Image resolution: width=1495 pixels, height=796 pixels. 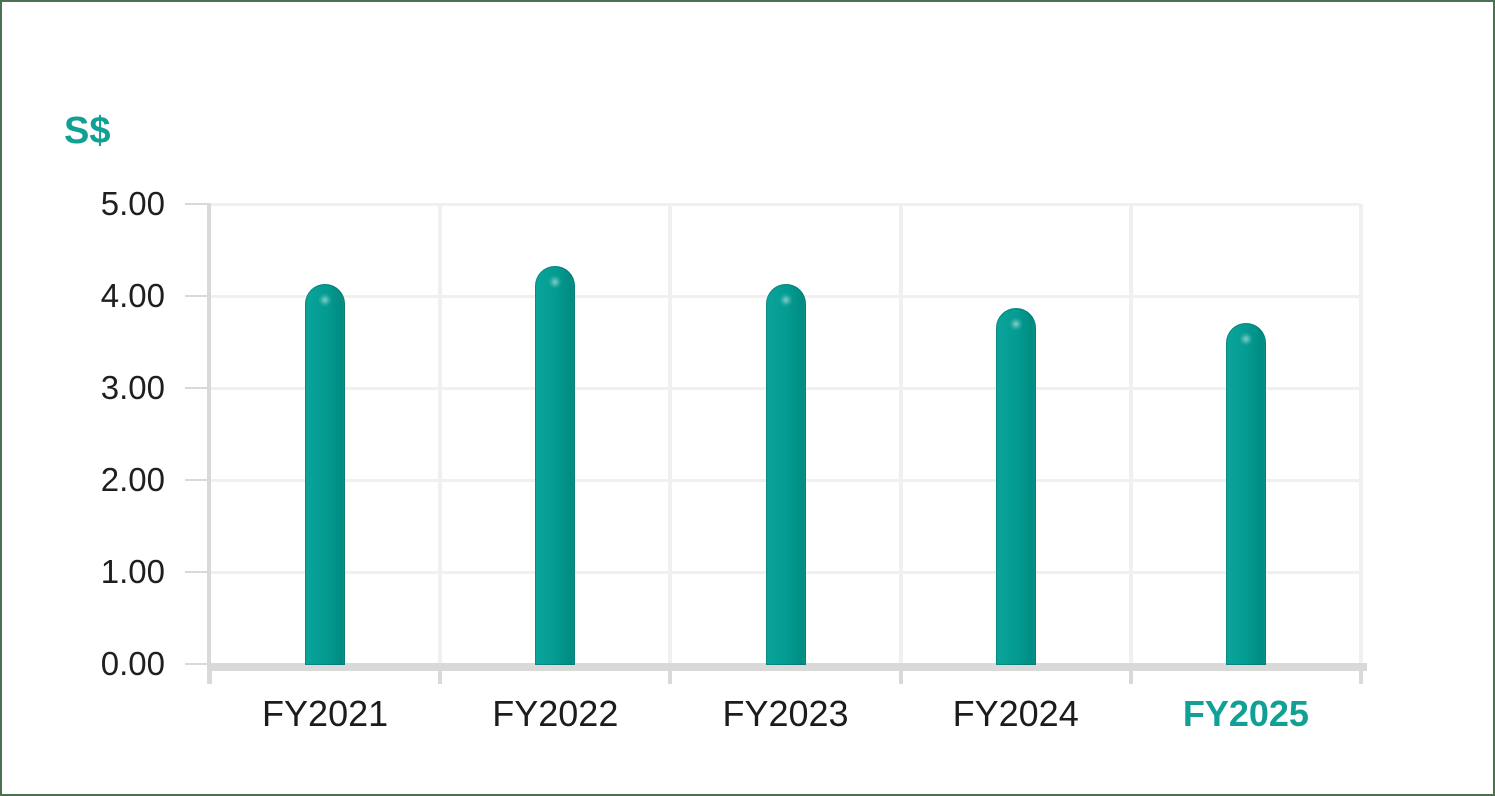 I want to click on x-tick-label-fy2025: FY2025, so click(x=1245, y=713).